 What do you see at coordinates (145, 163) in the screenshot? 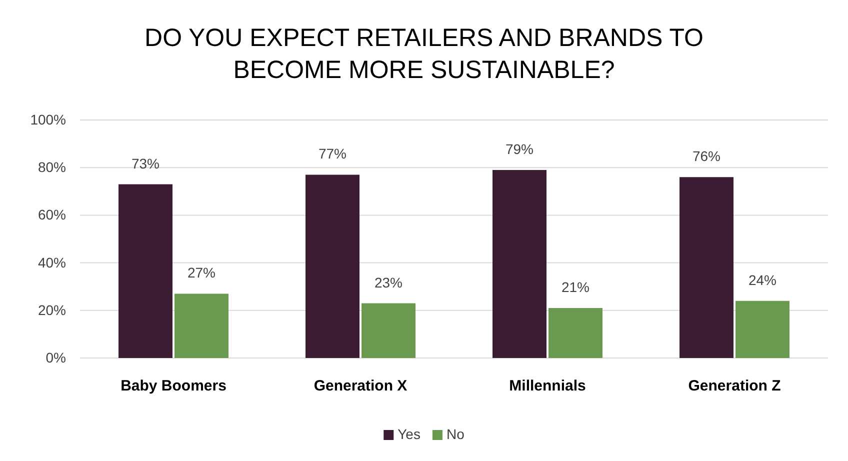
I see `data-label: 73%` at bounding box center [145, 163].